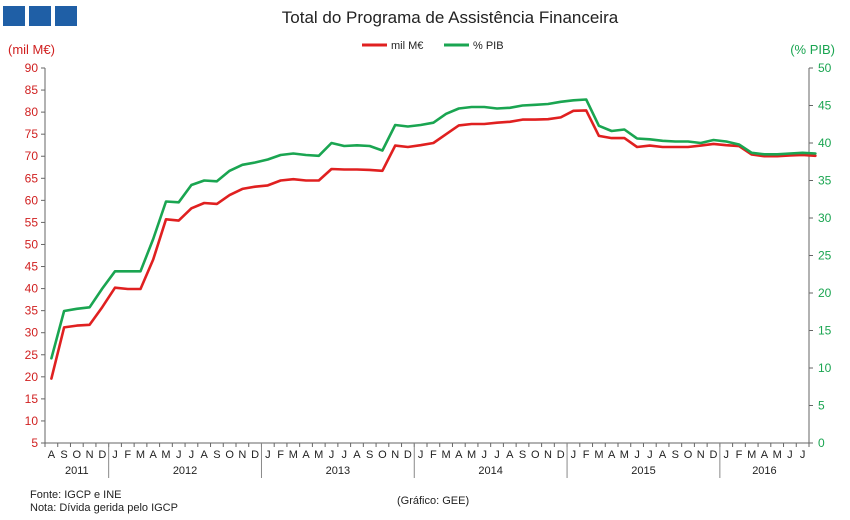  Describe the element at coordinates (825, 331) in the screenshot. I see `y-tick-label-right: 15` at that location.